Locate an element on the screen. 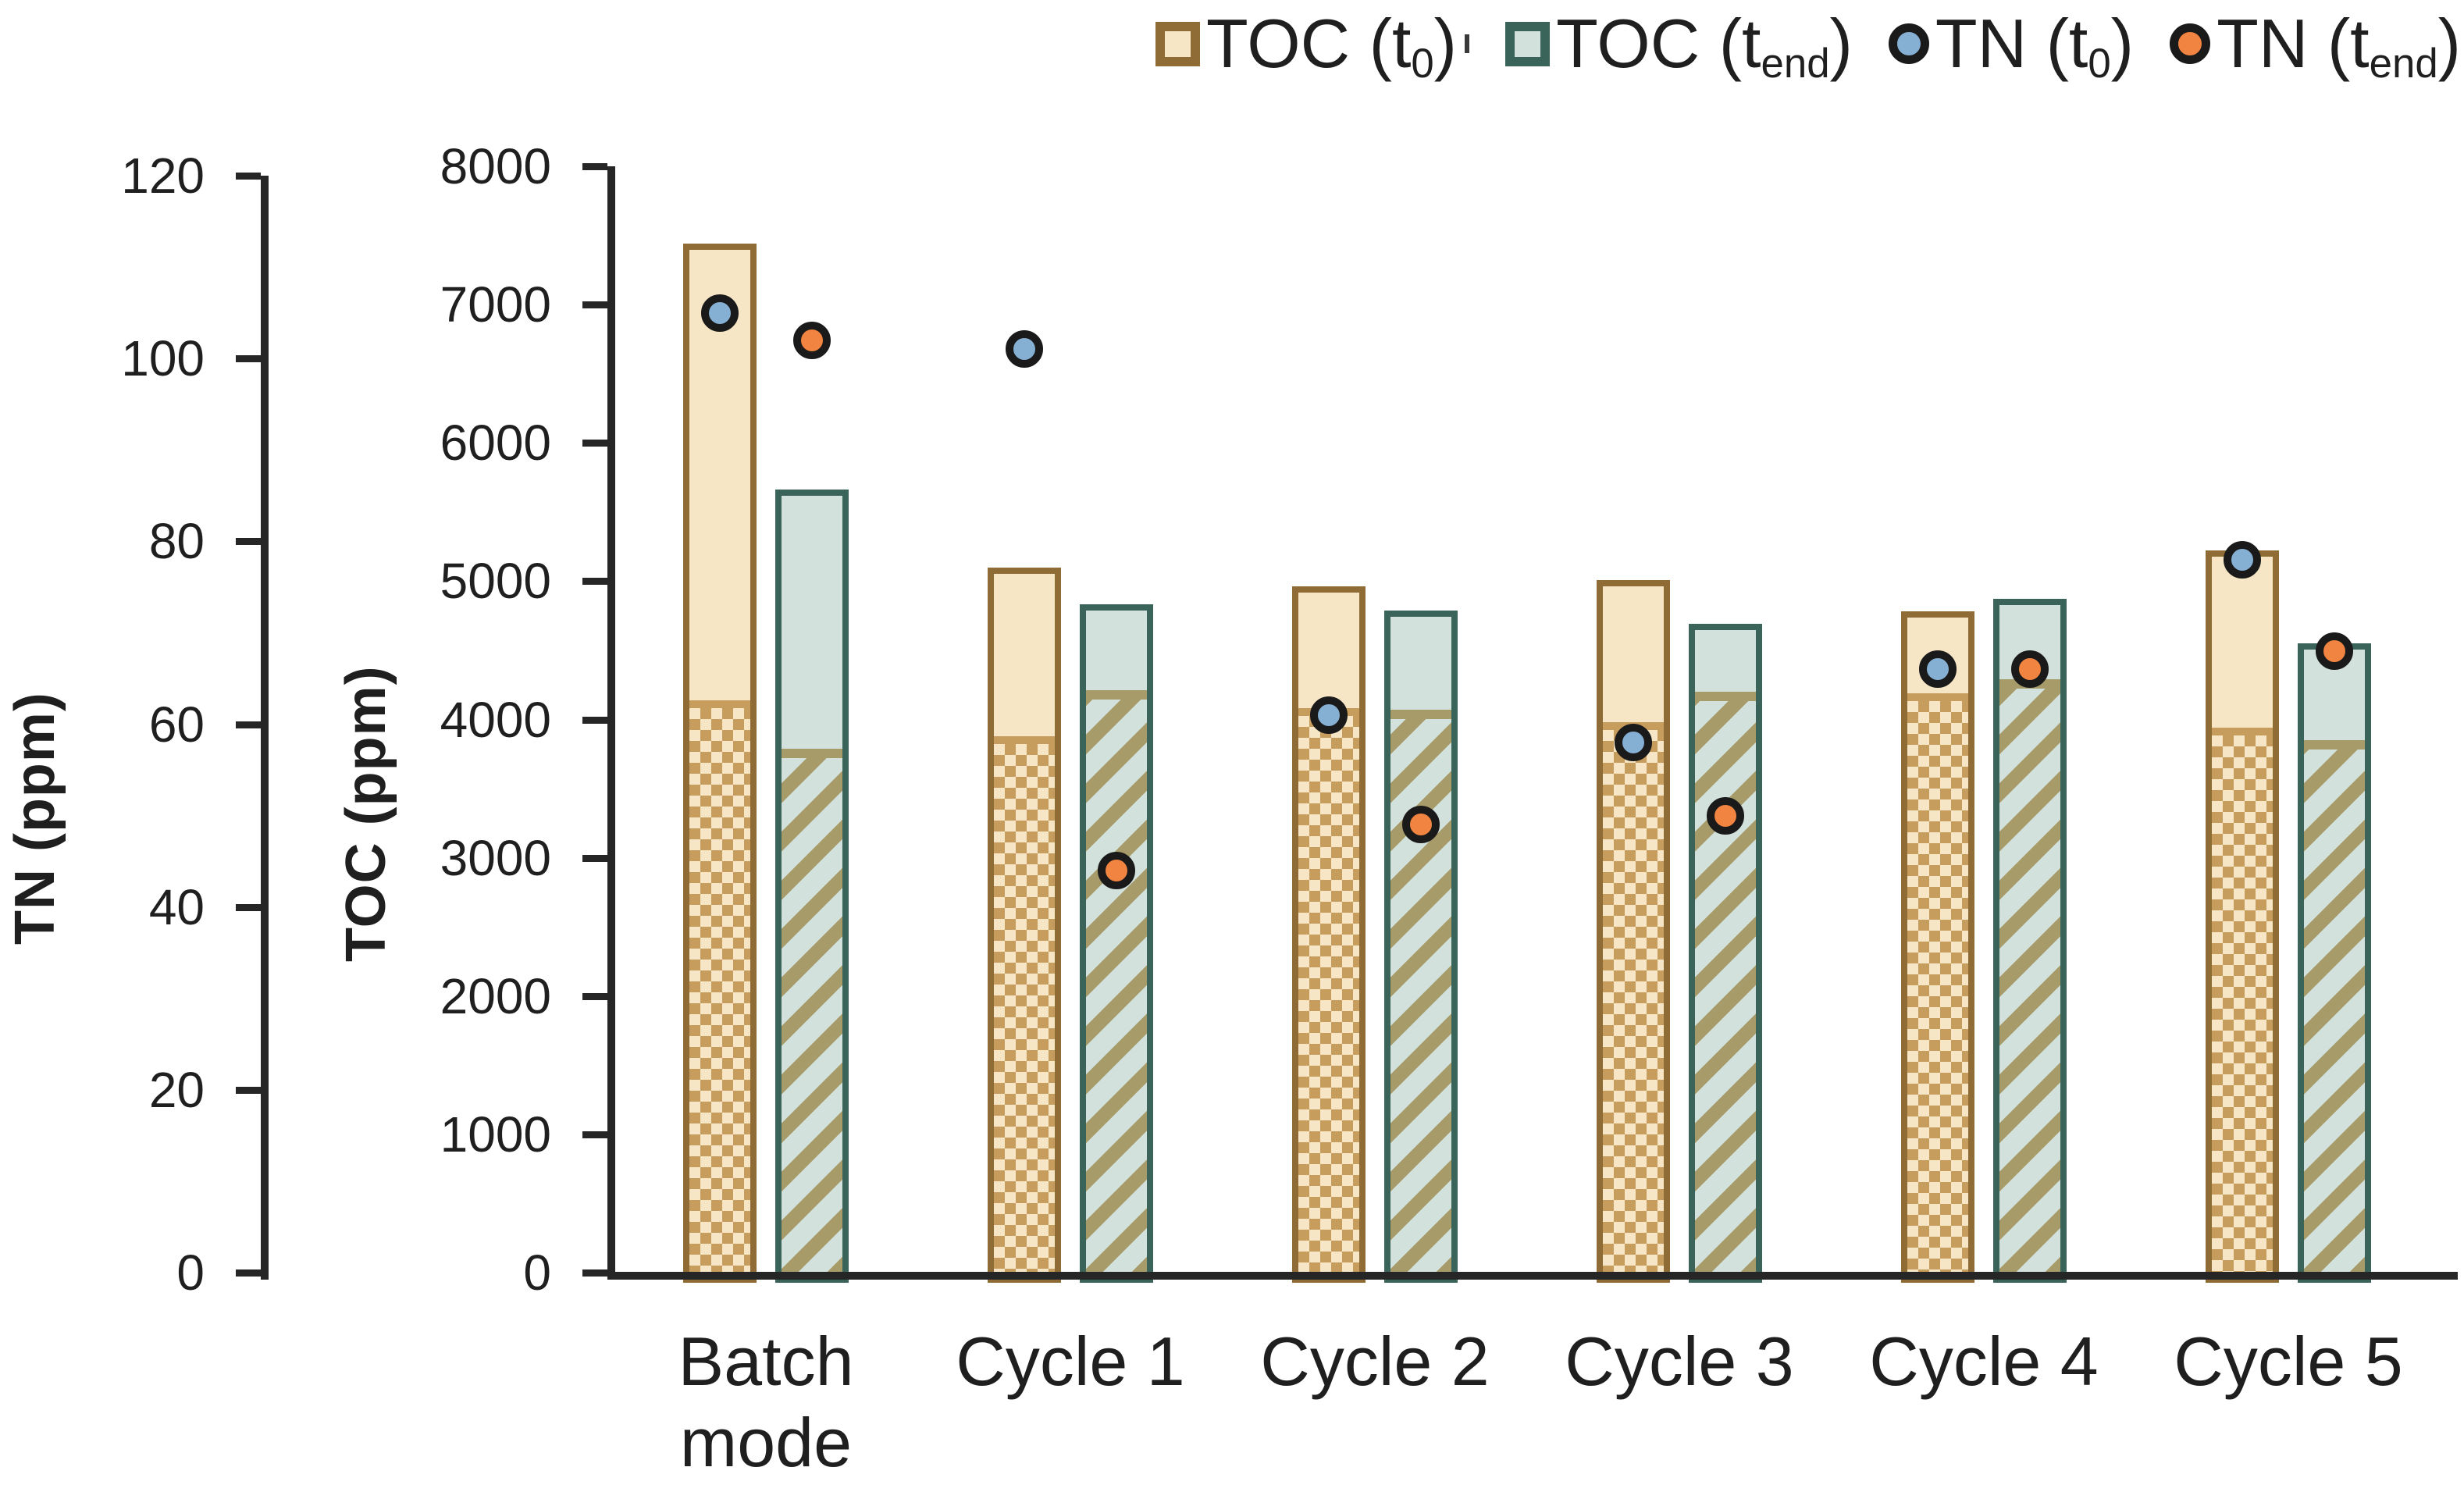 The image size is (2464, 1492). toc-tick-label: 3000 is located at coordinates (496, 857).